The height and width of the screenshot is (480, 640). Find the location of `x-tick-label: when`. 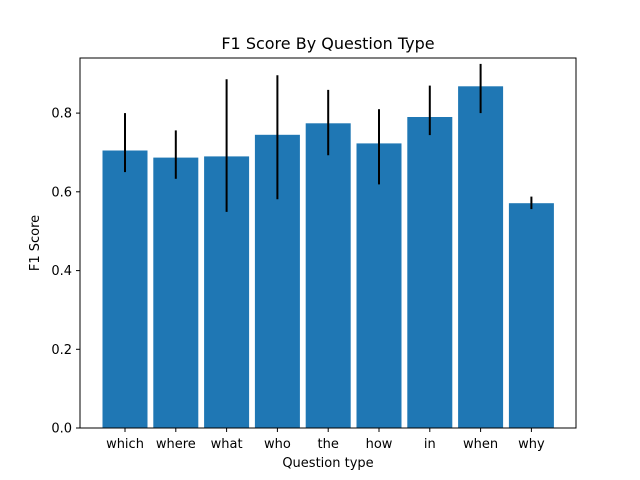

x-tick-label: when is located at coordinates (480, 444).